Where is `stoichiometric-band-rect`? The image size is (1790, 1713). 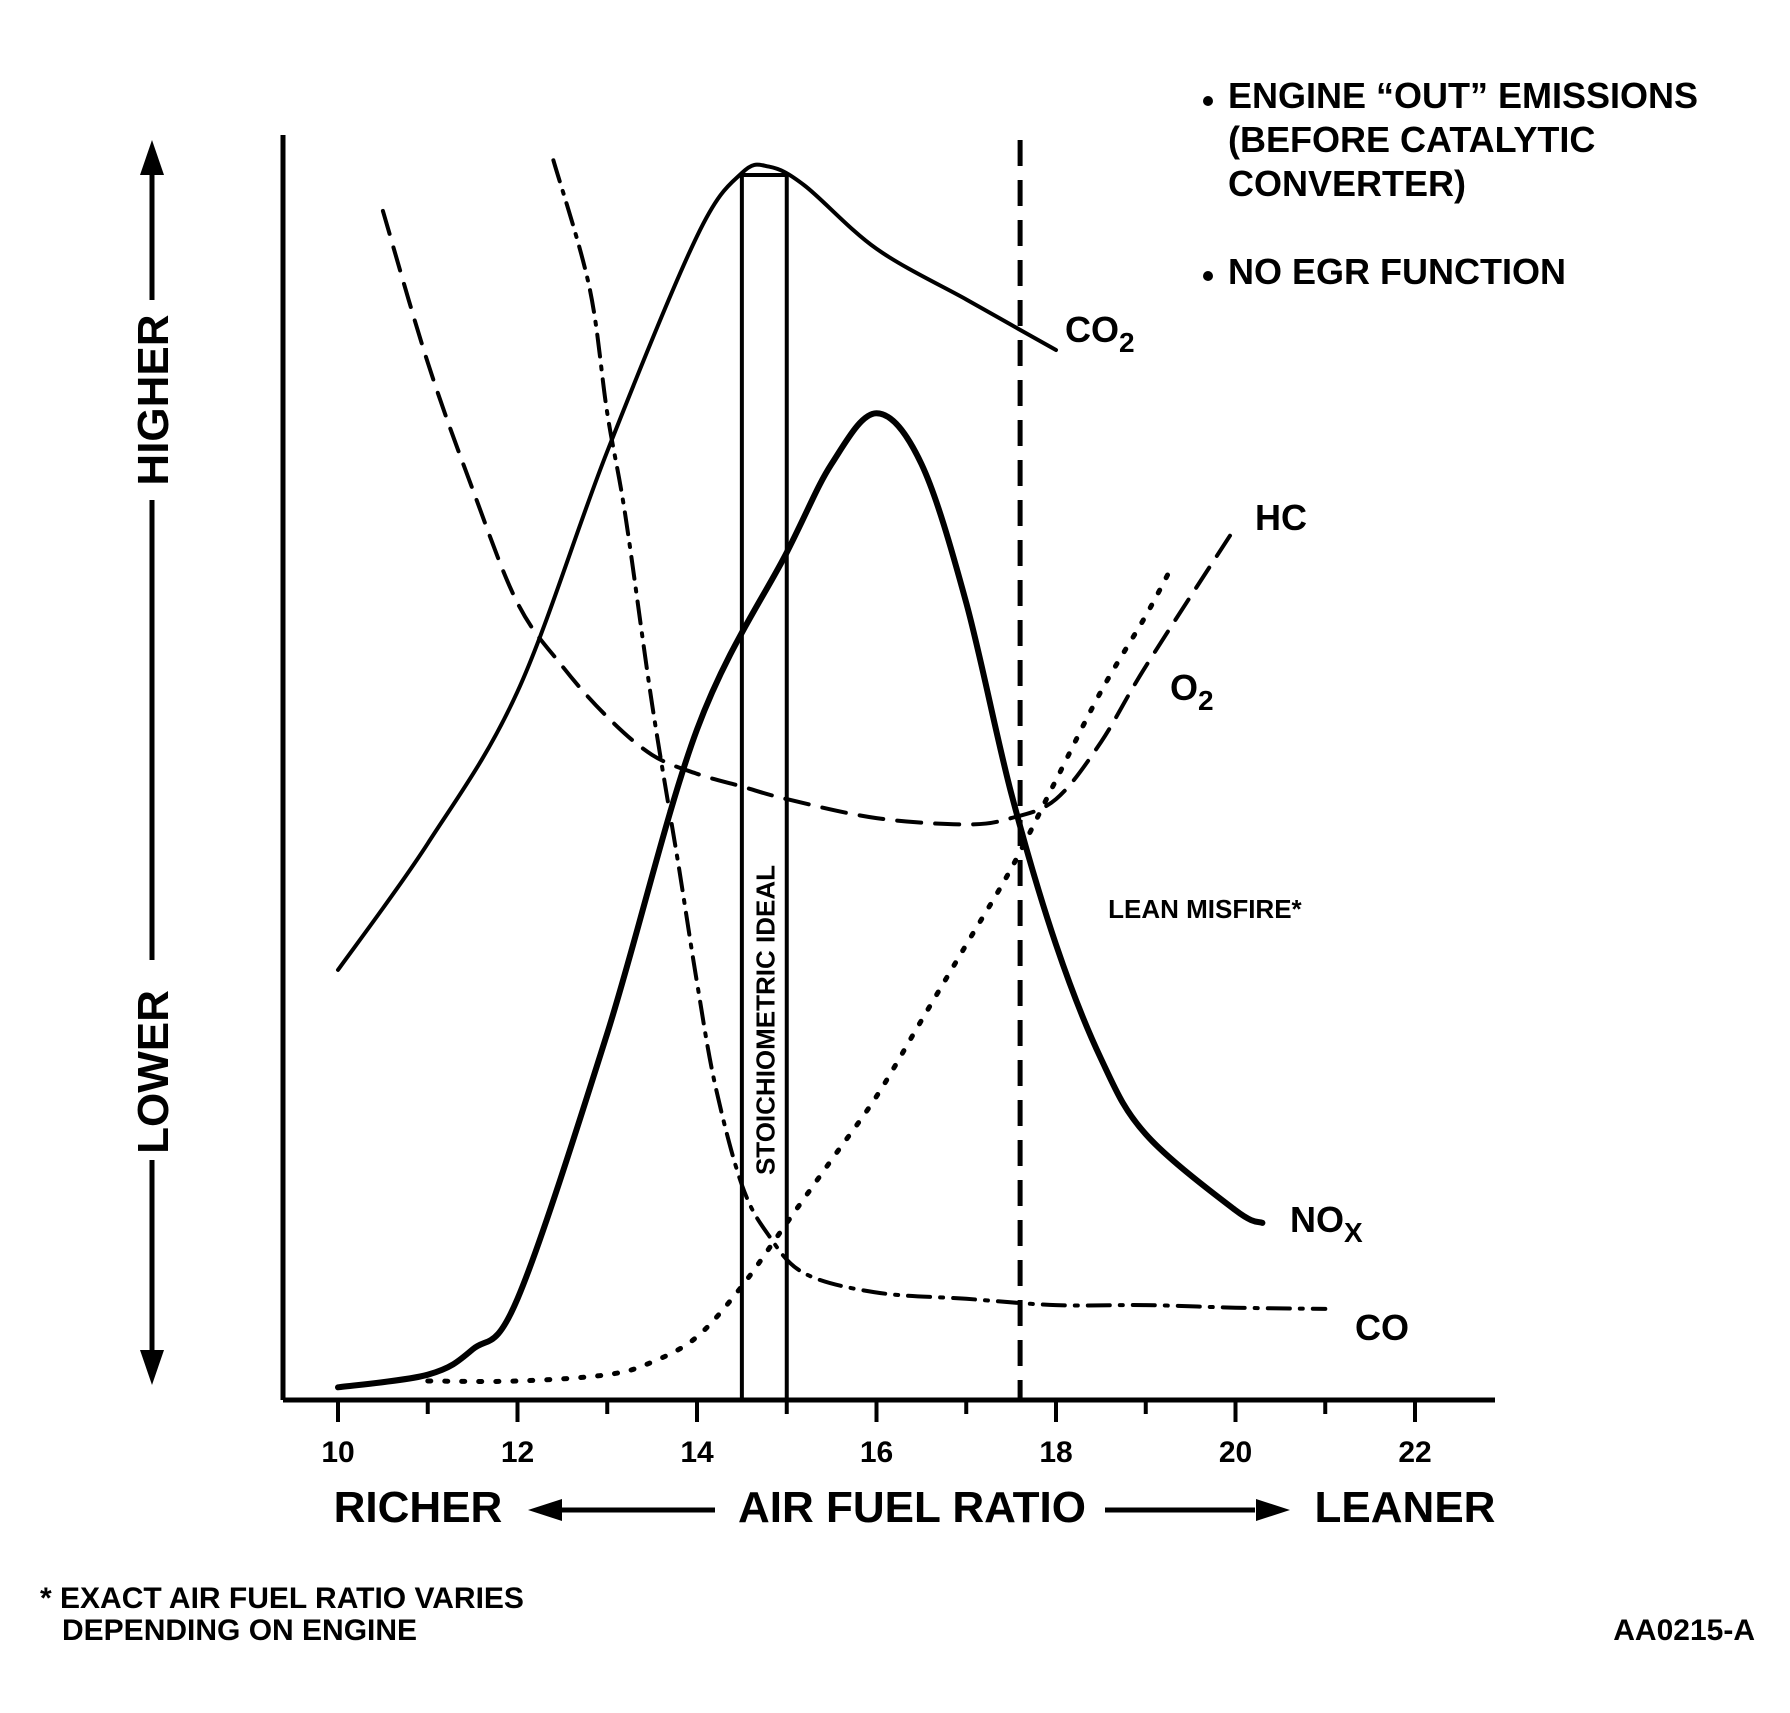
stoichiometric-band-rect is located at coordinates (764, 787).